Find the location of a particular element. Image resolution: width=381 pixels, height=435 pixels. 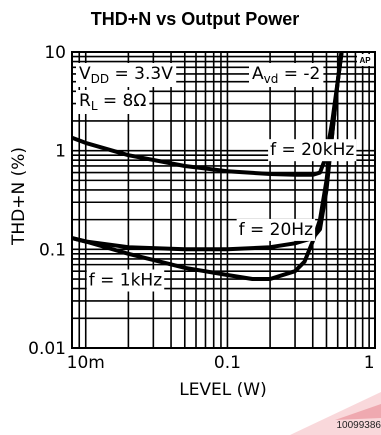

curve-label-text: f = 20kHz is located at coordinates (312, 150).